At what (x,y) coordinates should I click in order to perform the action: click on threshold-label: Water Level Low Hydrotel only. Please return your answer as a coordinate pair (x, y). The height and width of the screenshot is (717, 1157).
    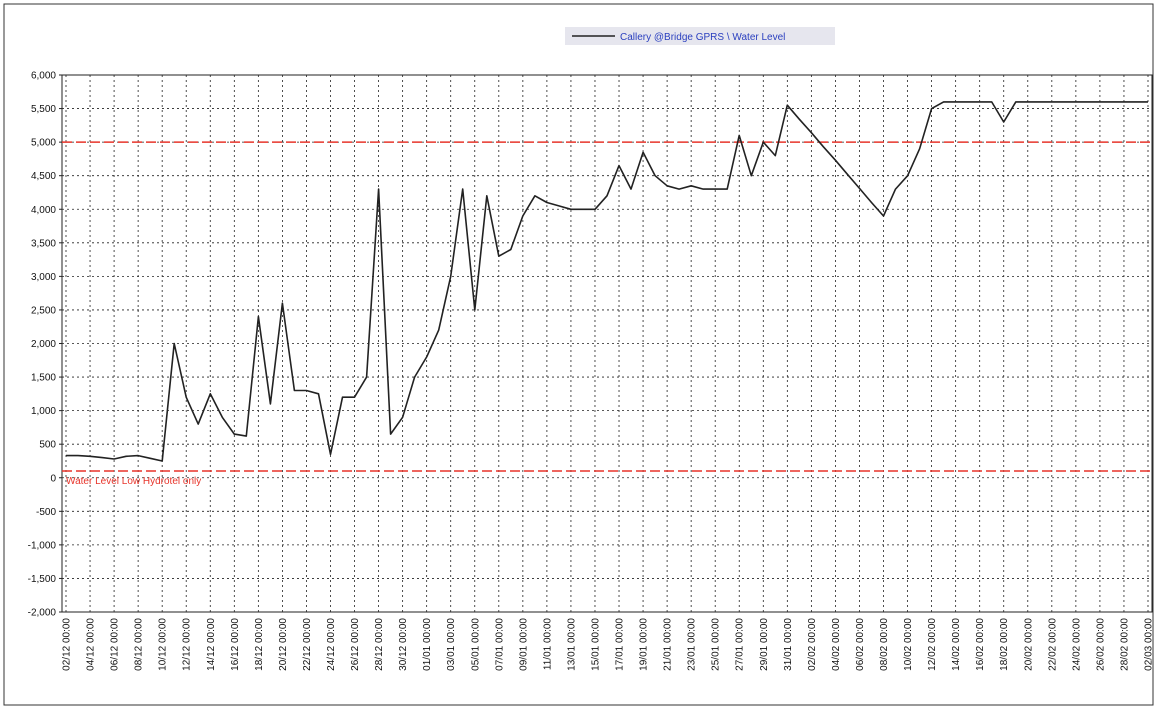
    Looking at the image, I should click on (133, 481).